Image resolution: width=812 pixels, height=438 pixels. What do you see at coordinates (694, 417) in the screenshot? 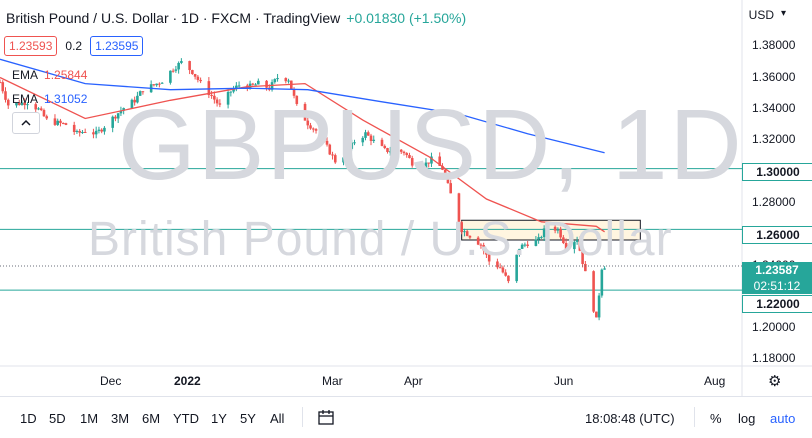
I see `divider` at bounding box center [694, 417].